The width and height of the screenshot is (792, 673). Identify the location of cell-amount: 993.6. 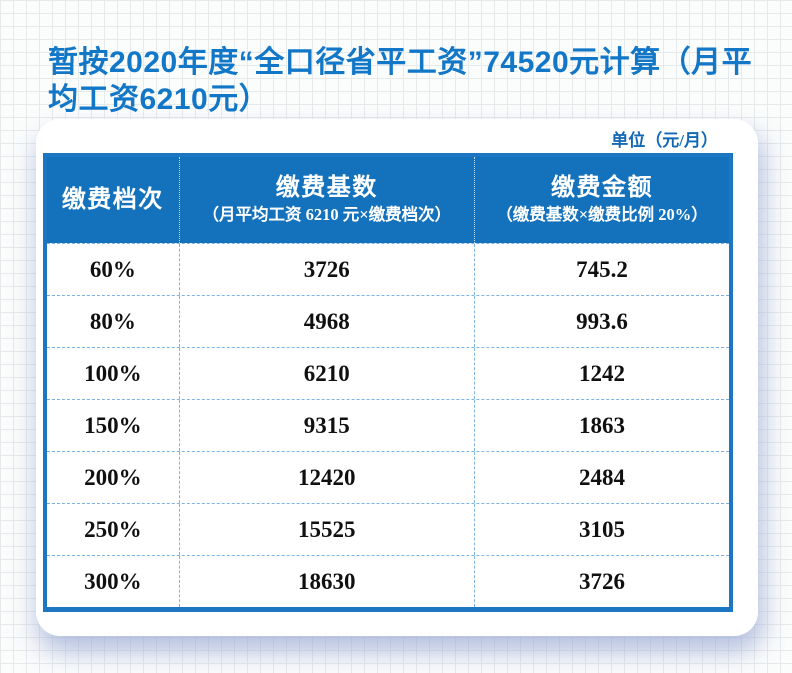
(601, 321).